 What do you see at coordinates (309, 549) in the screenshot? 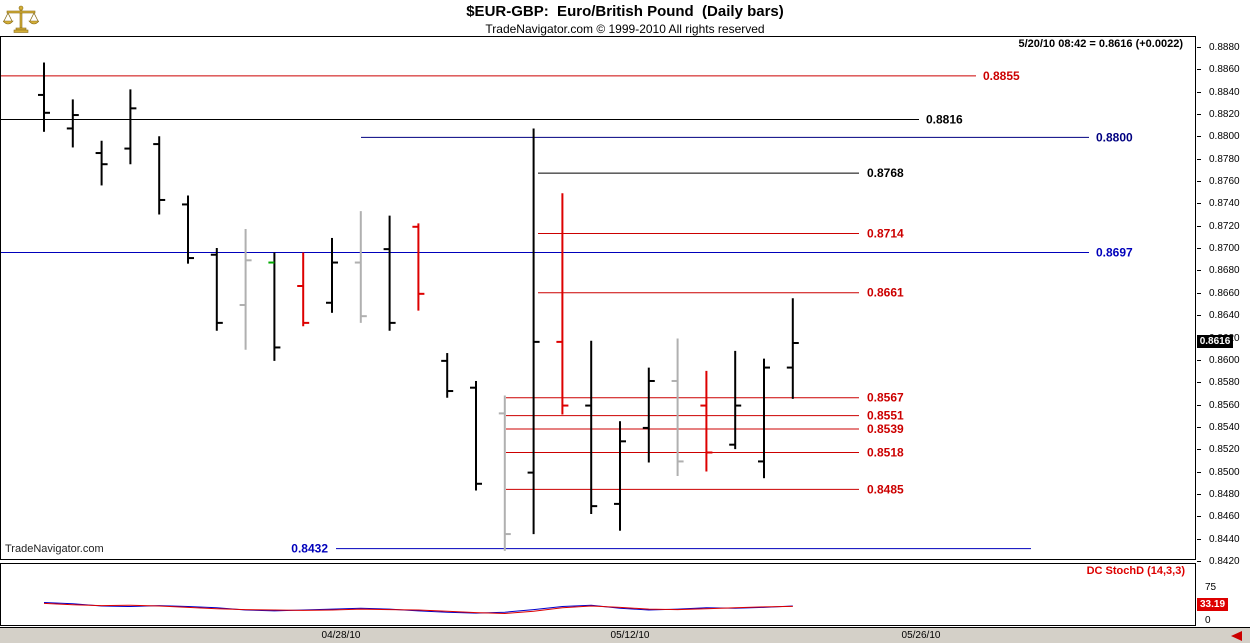
I see `level-label: 0.8432` at bounding box center [309, 549].